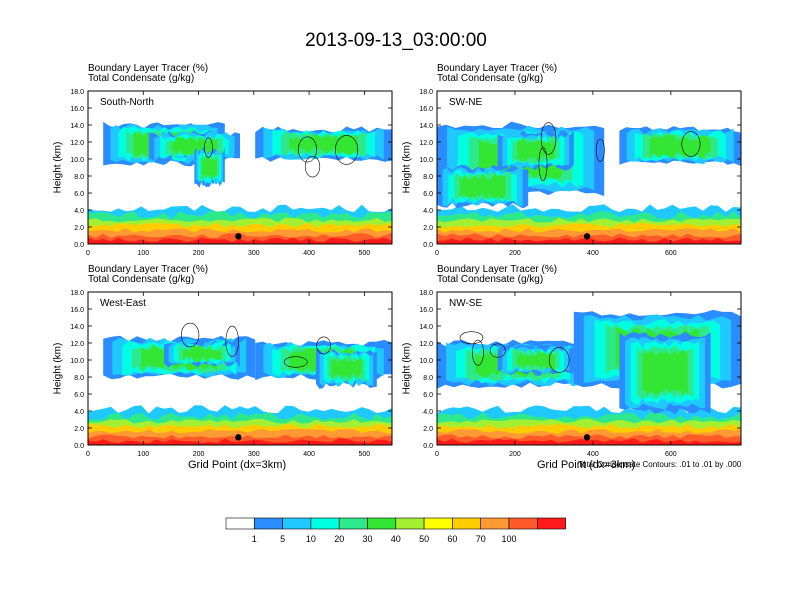 The height and width of the screenshot is (612, 792). I want to click on panel-name: West-East, so click(123, 303).